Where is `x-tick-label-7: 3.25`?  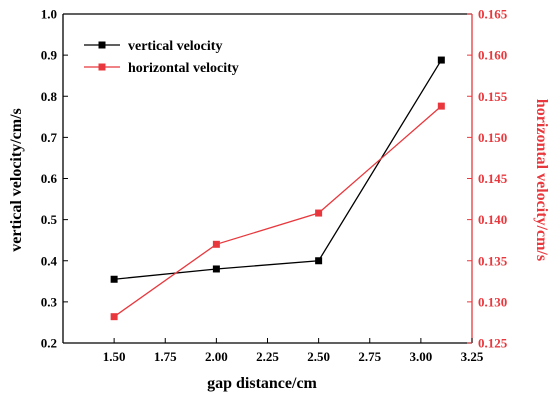 x-tick-label-7: 3.25 is located at coordinates (472, 356).